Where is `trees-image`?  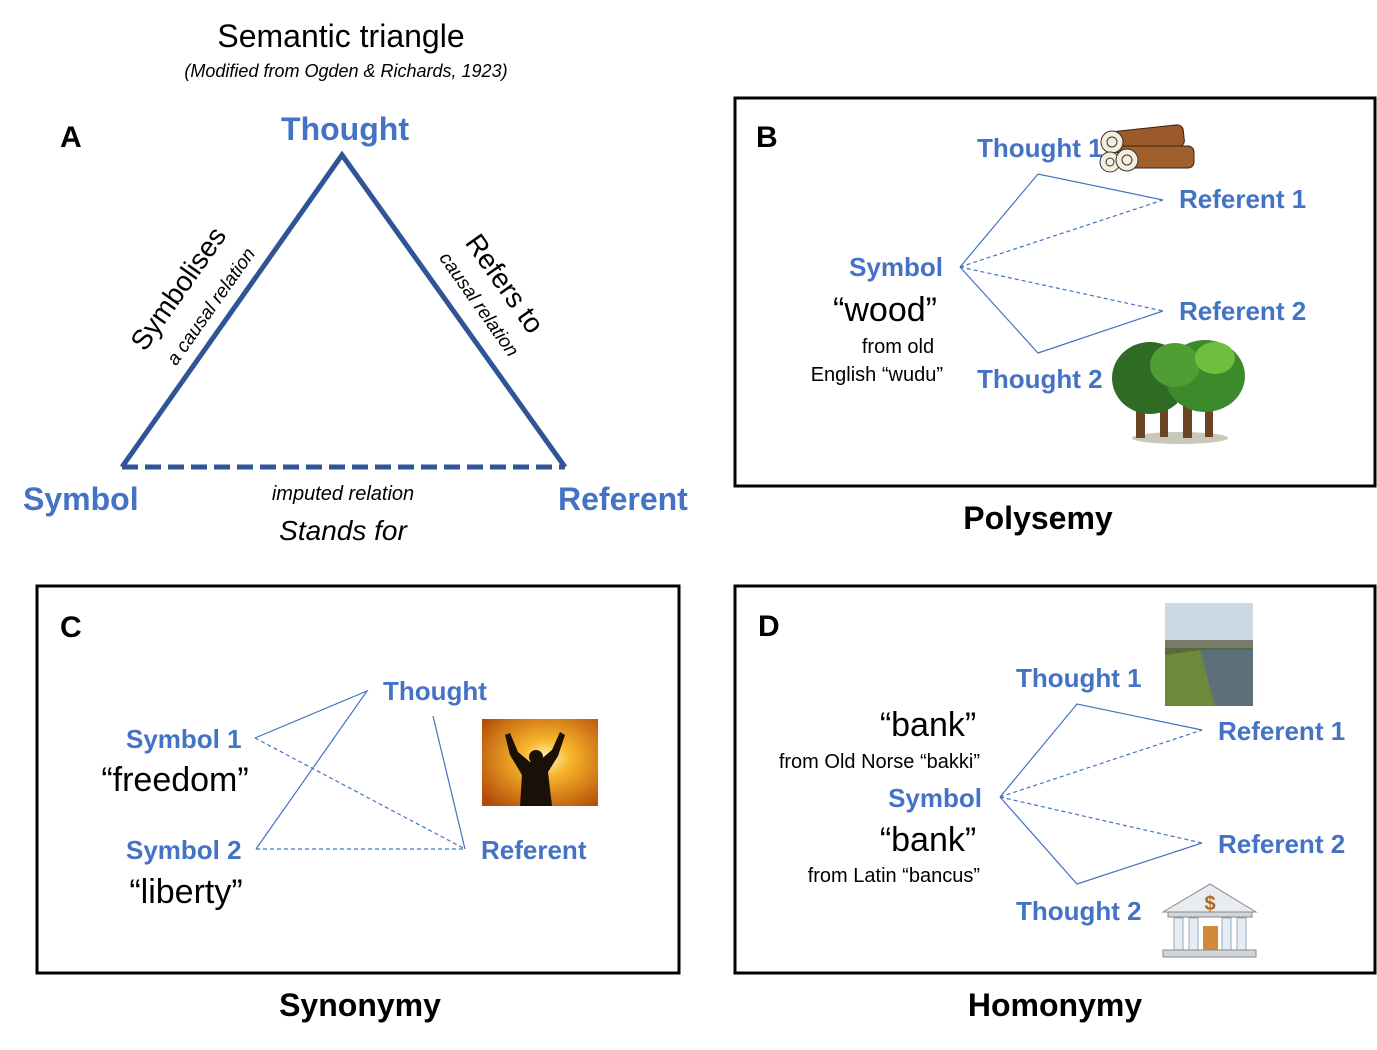 trees-image is located at coordinates (1178, 392).